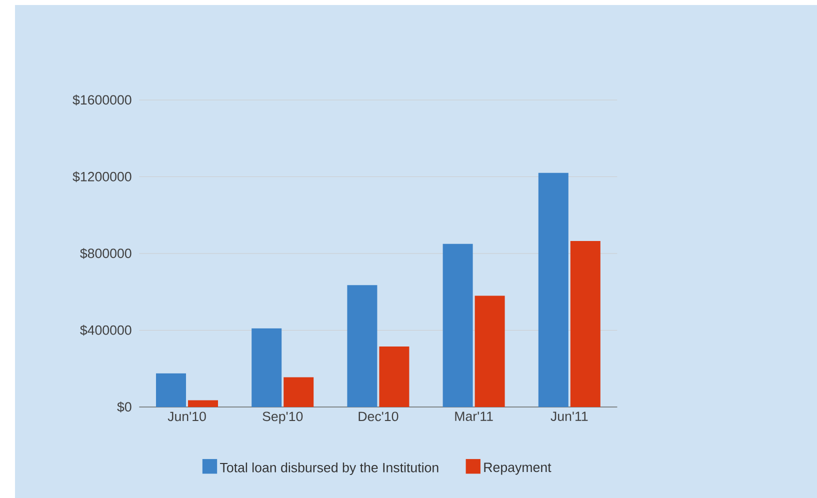 This screenshot has height=498, width=817. Describe the element at coordinates (124, 407) in the screenshot. I see `y-tick-label: $0` at that location.